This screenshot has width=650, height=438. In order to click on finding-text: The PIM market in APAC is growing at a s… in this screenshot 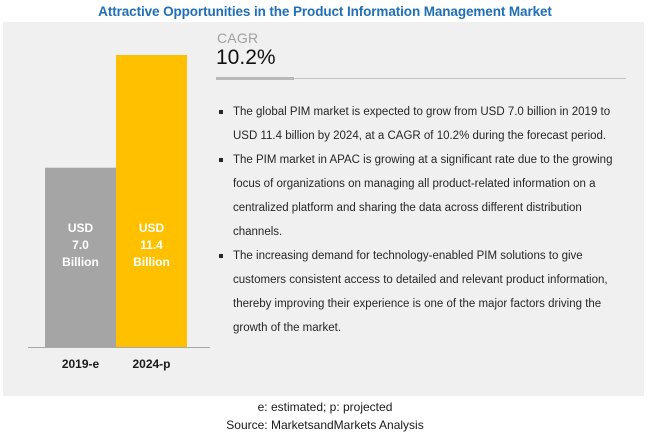, I will do `click(423, 196)`.